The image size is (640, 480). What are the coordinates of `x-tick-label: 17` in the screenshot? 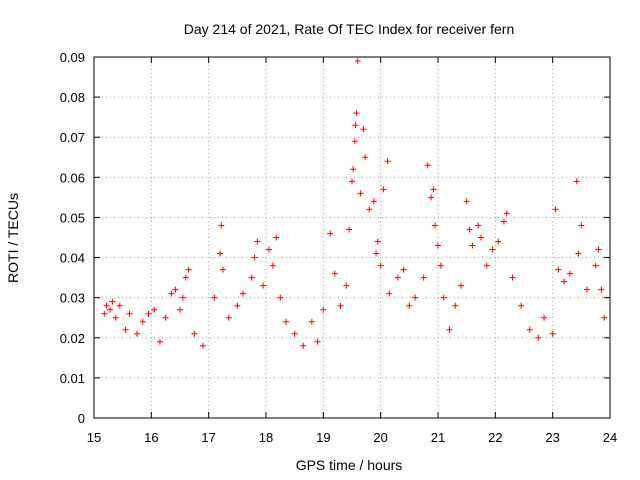 It's located at (208, 437).